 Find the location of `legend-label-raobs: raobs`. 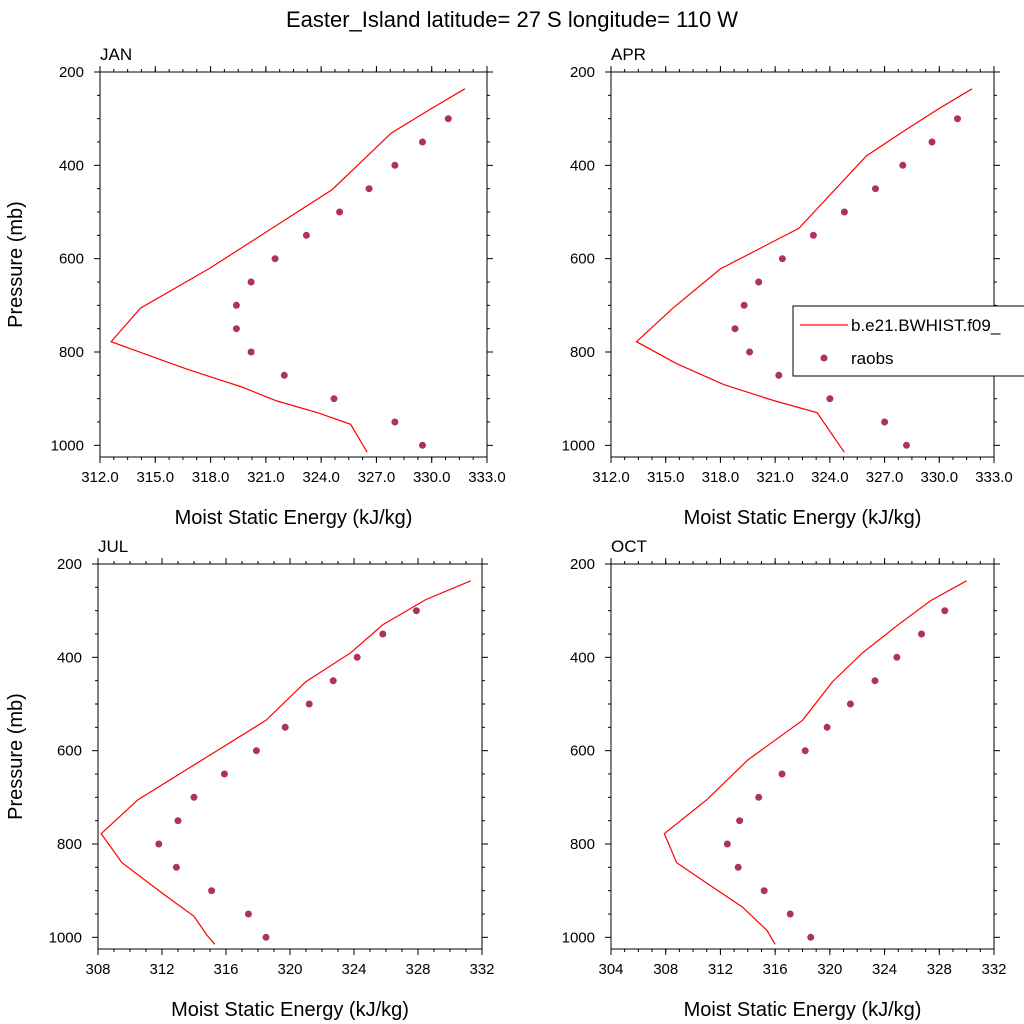

legend-label-raobs: raobs is located at coordinates (872, 358).